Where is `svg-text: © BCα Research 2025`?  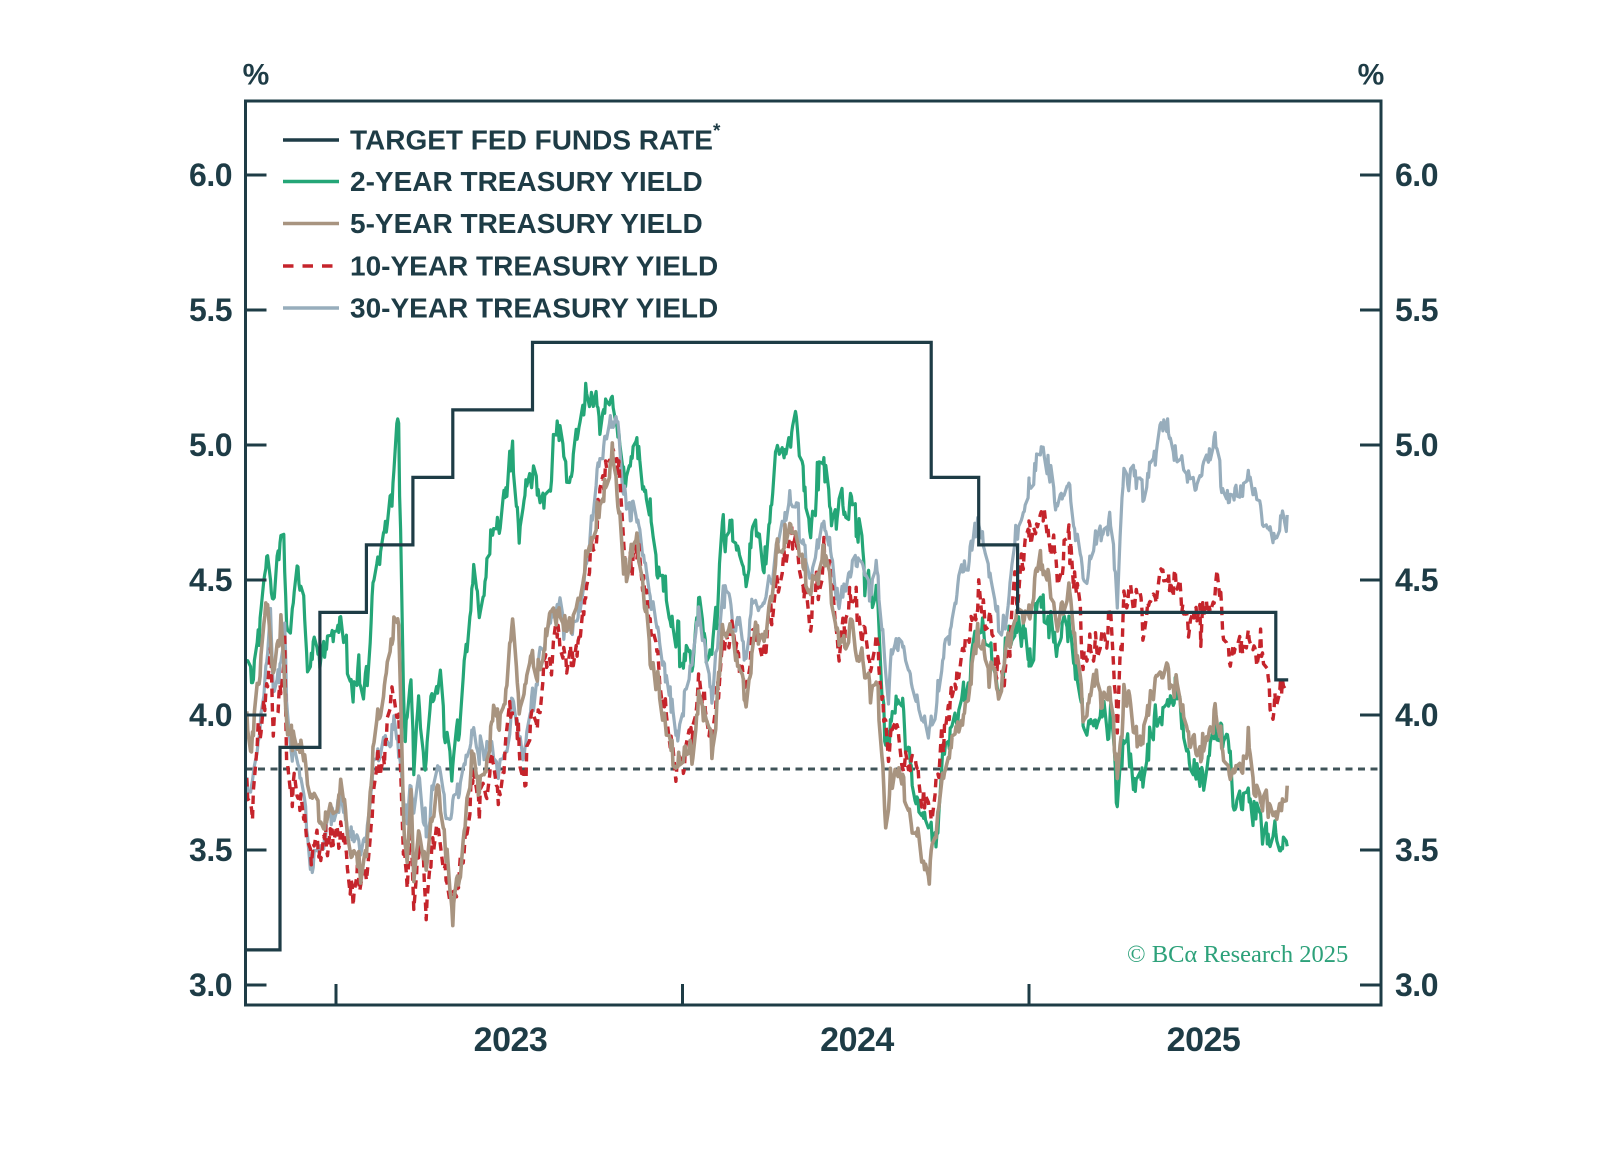 svg-text: © BCα Research 2025 is located at coordinates (1237, 954).